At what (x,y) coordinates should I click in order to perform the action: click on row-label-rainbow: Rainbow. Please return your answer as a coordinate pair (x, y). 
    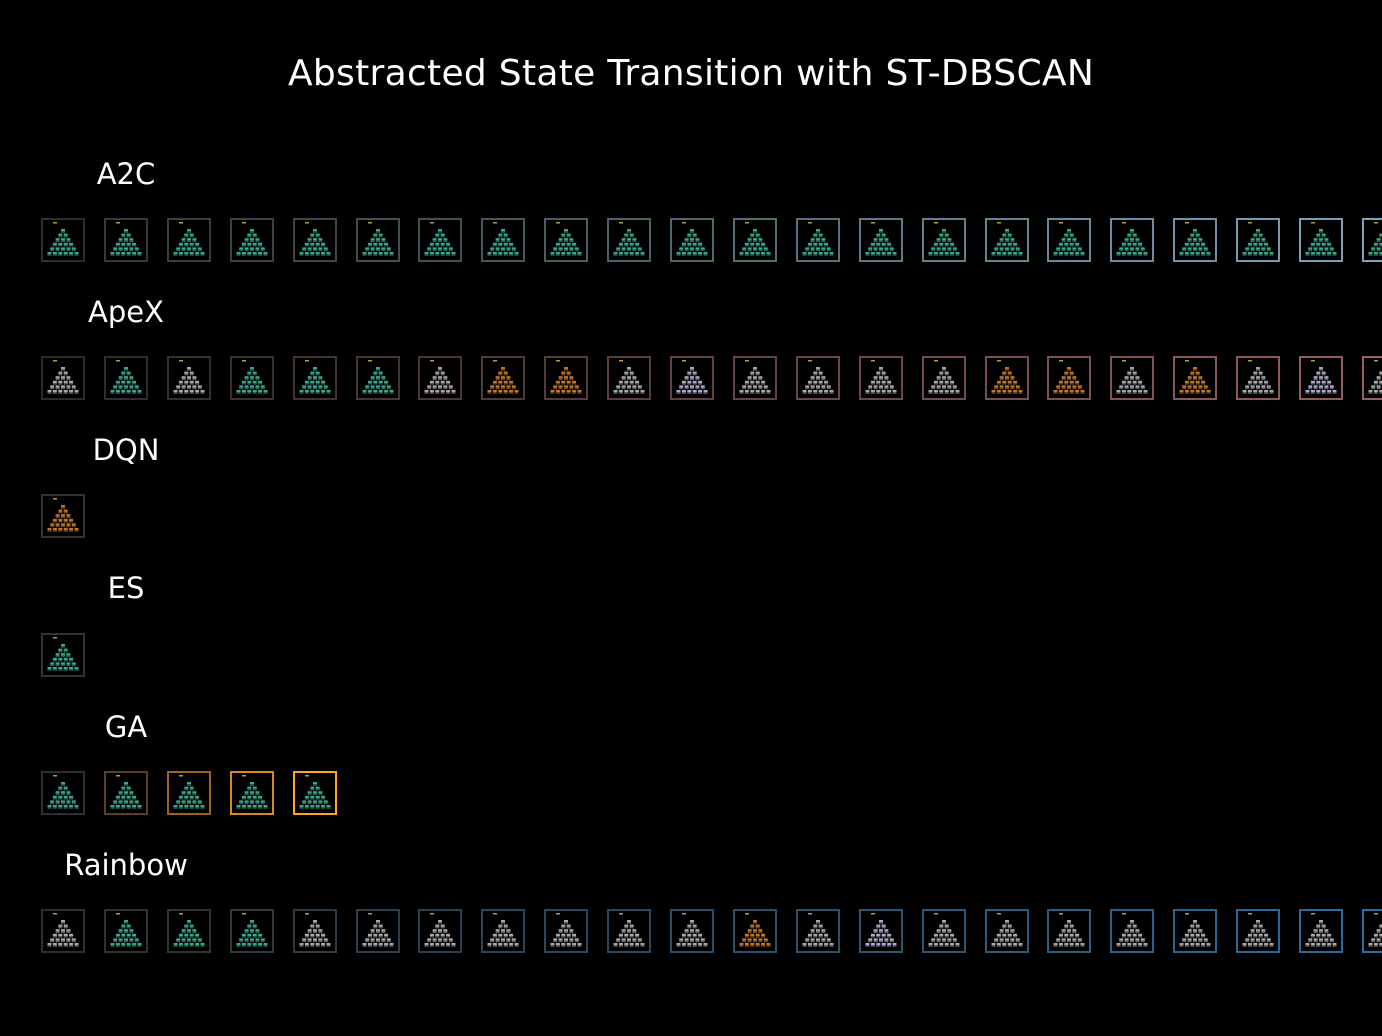
    Looking at the image, I should click on (126, 865).